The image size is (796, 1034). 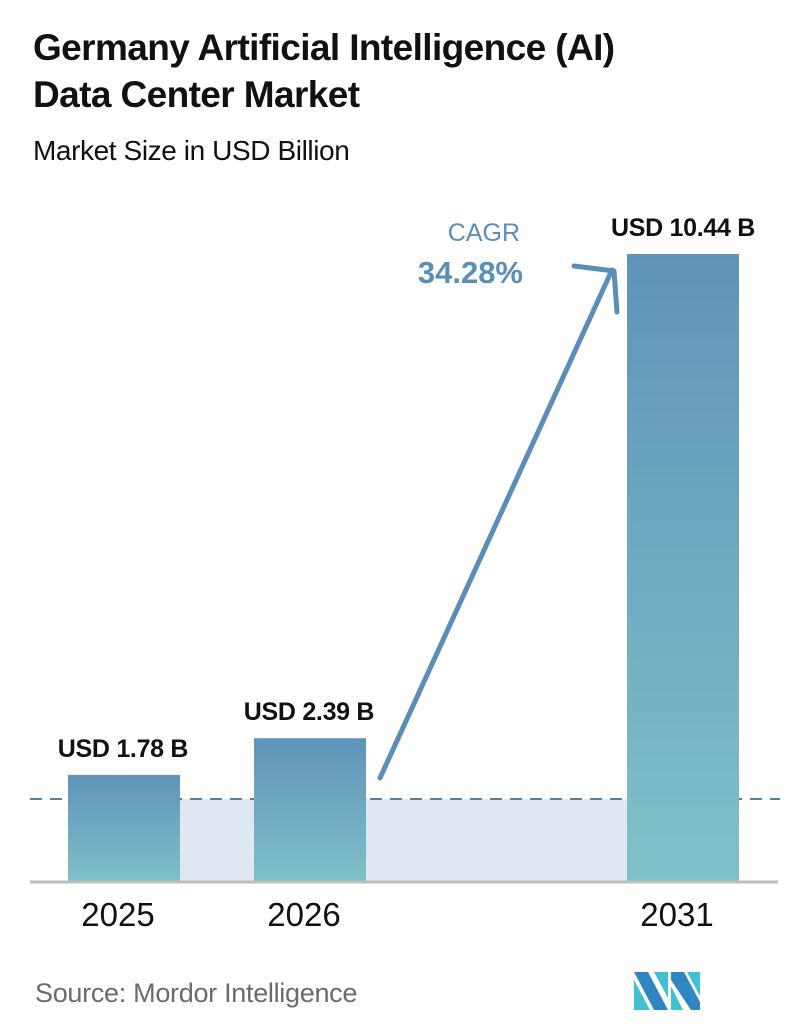 What do you see at coordinates (667, 991) in the screenshot?
I see `mordor-intelligence-logo-icon` at bounding box center [667, 991].